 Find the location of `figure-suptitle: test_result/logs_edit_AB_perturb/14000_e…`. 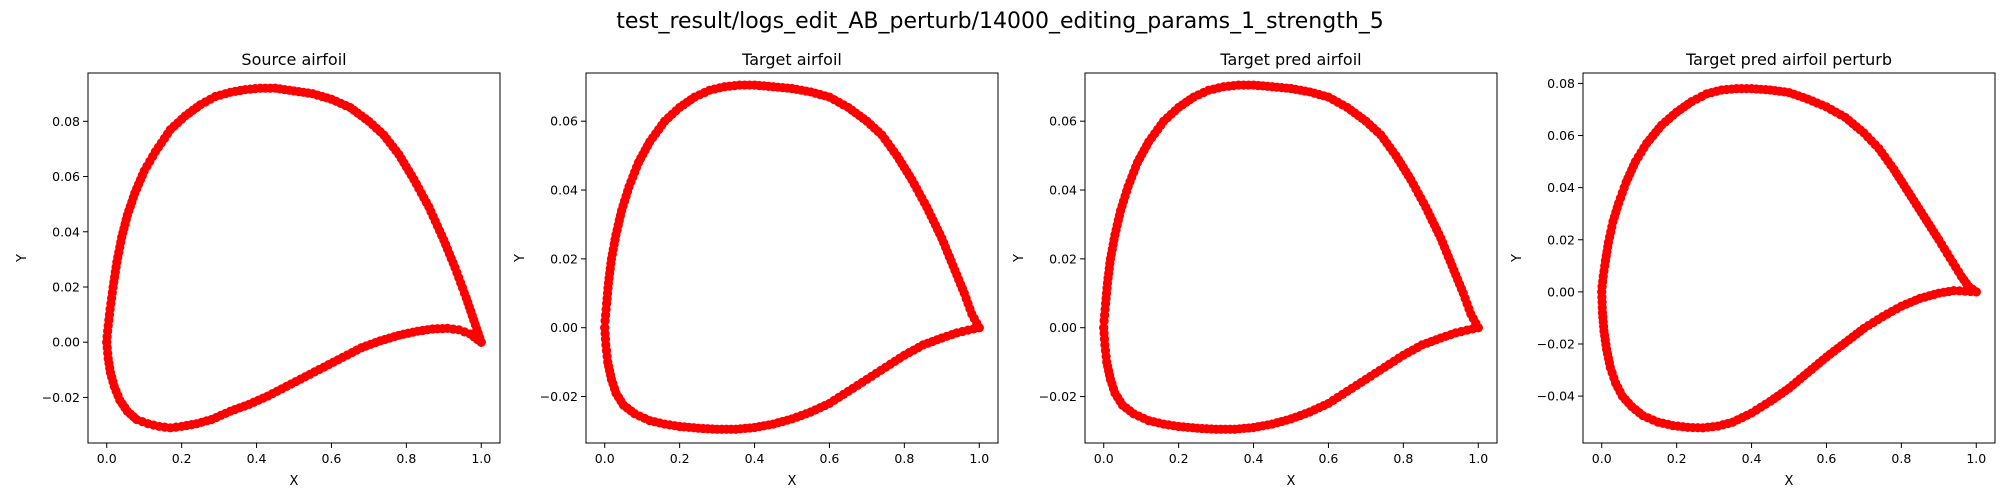

figure-suptitle: test_result/logs_edit_AB_perturb/14000_e… is located at coordinates (1000, 21).